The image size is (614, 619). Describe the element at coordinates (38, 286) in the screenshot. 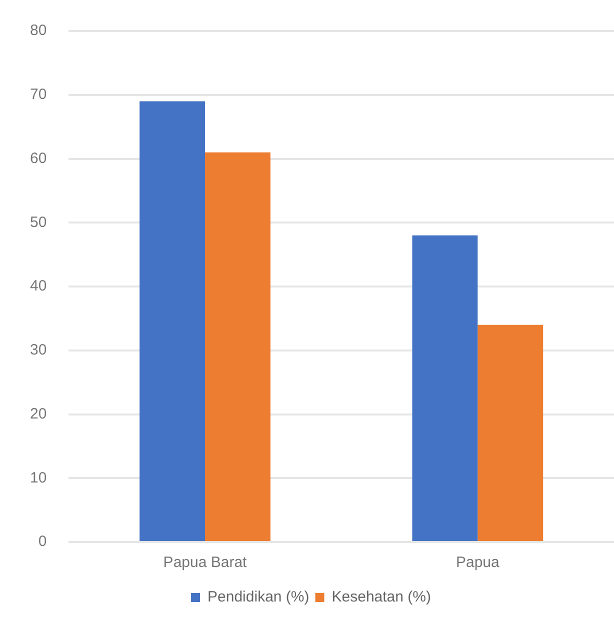

I see `y-tick-label: 40` at that location.